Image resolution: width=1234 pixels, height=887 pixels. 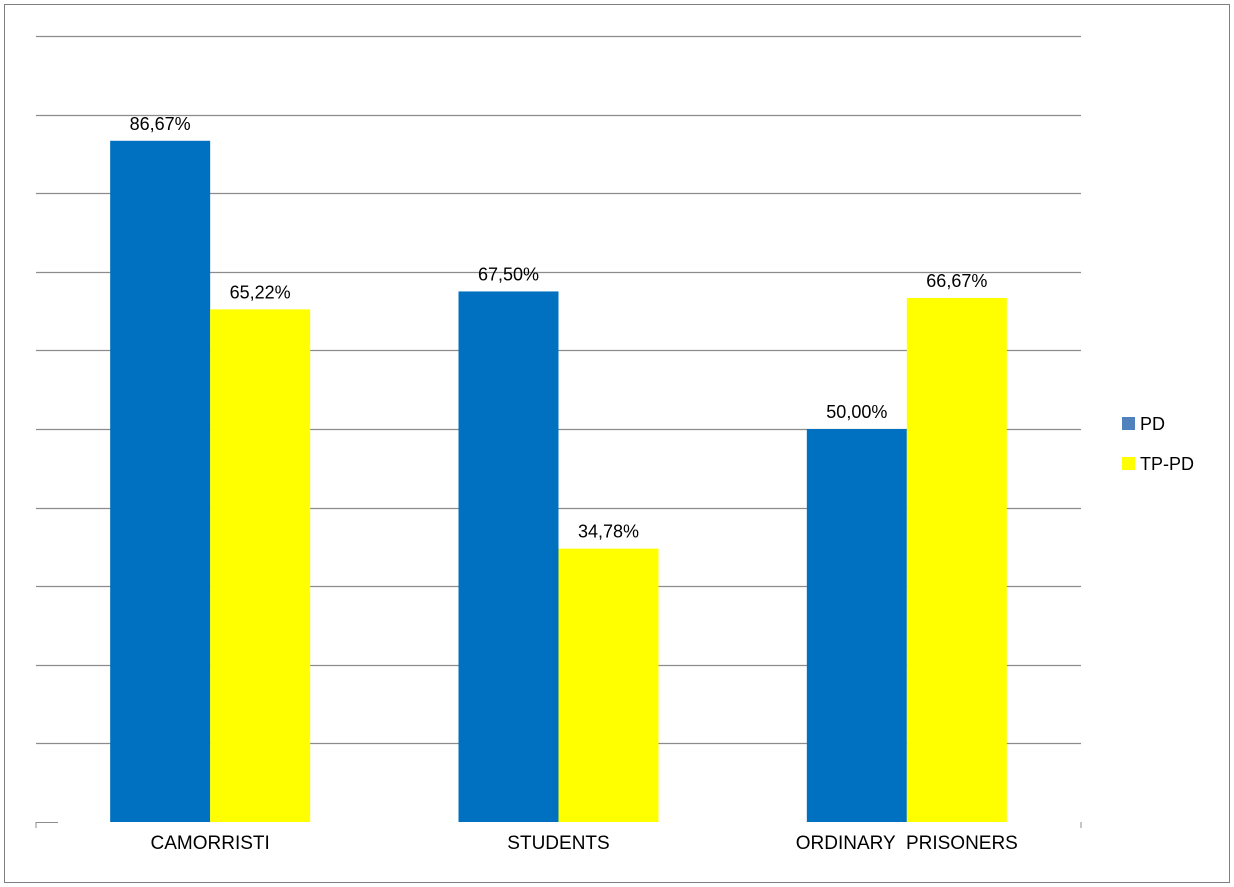 What do you see at coordinates (508, 274) in the screenshot?
I see `data-label: 67,50%` at bounding box center [508, 274].